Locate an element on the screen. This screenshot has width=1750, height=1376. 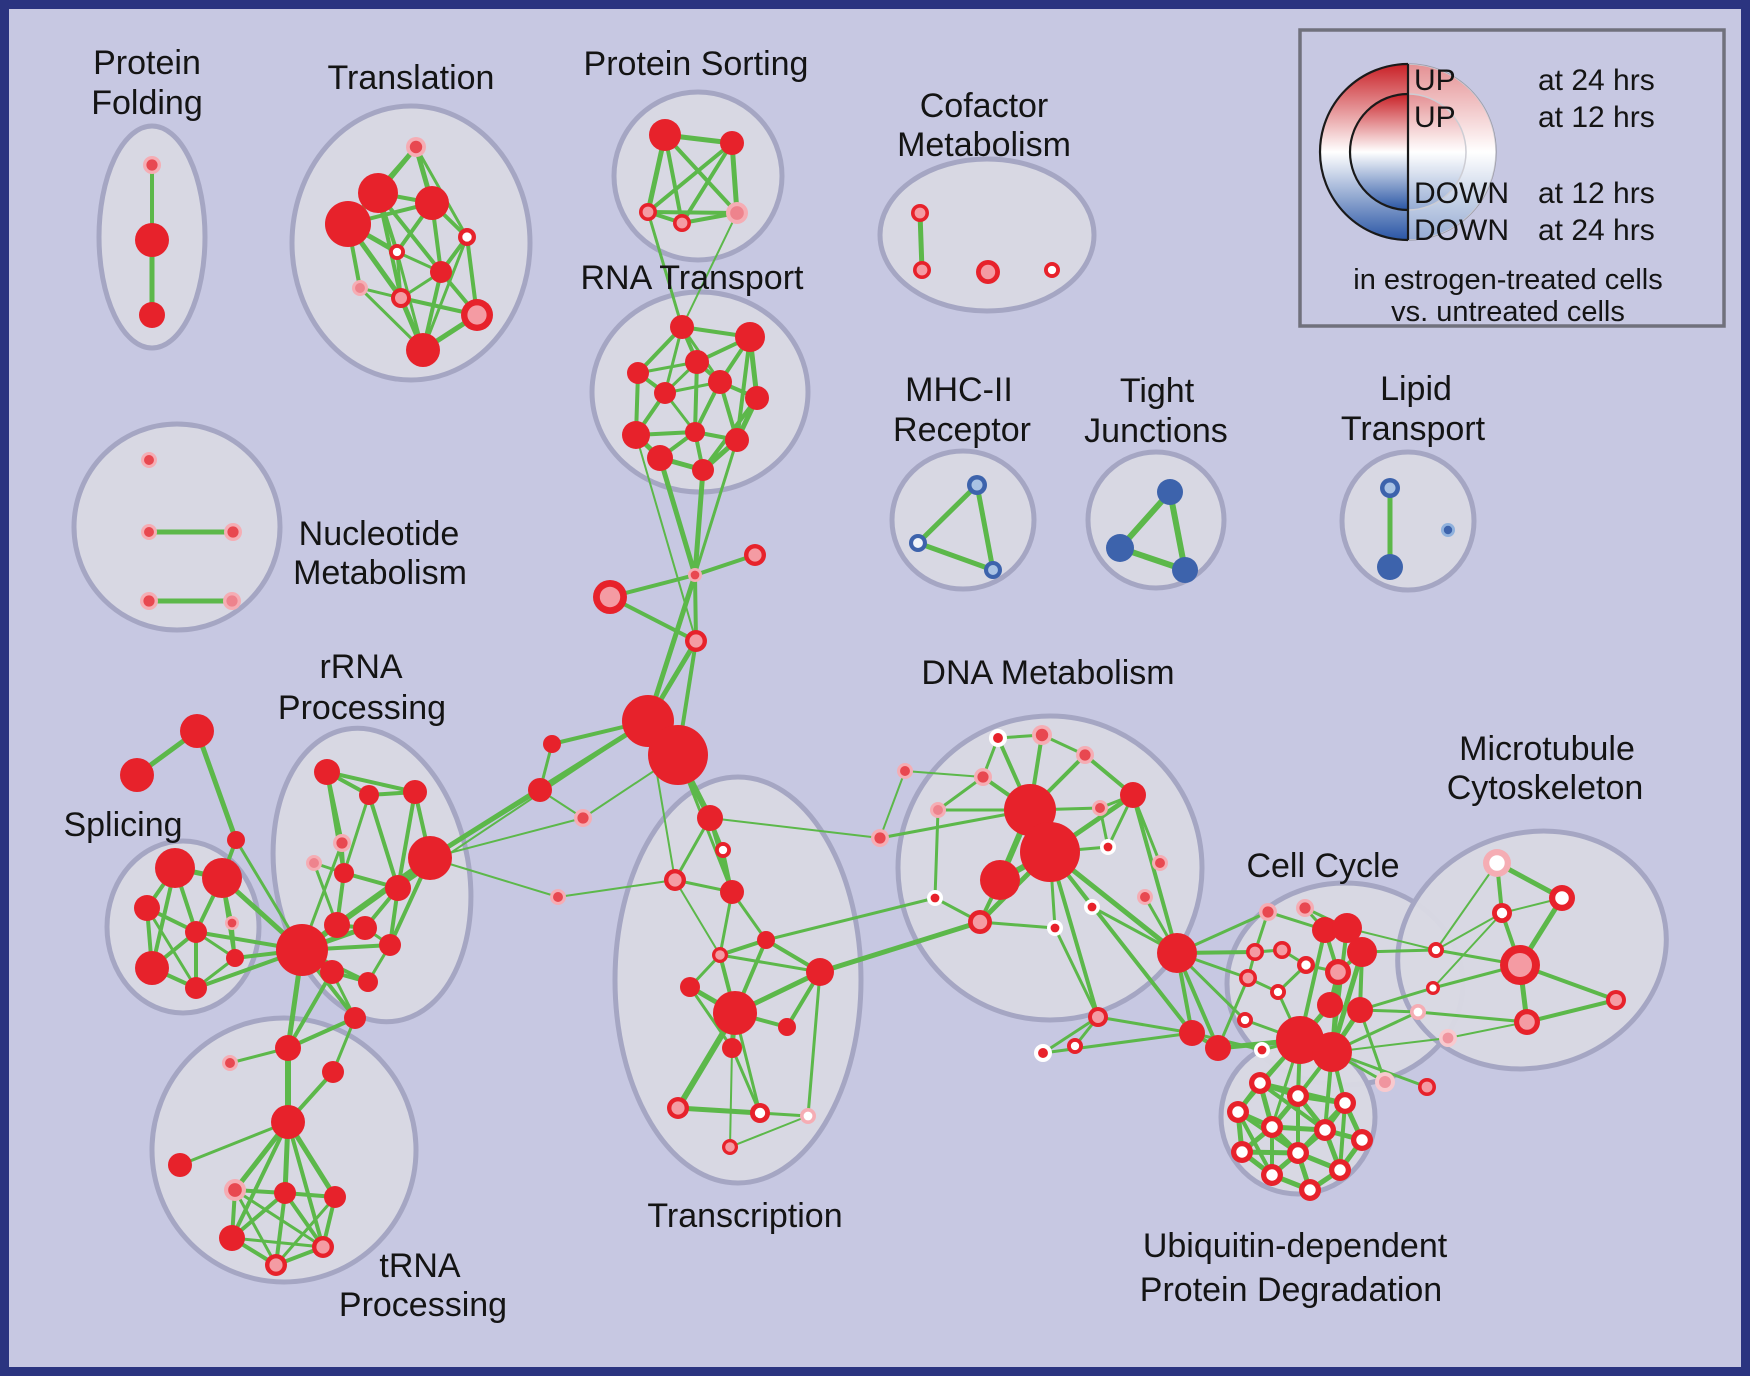
interaction-edge-tx10-tx12 is located at coordinates (746, 1080).